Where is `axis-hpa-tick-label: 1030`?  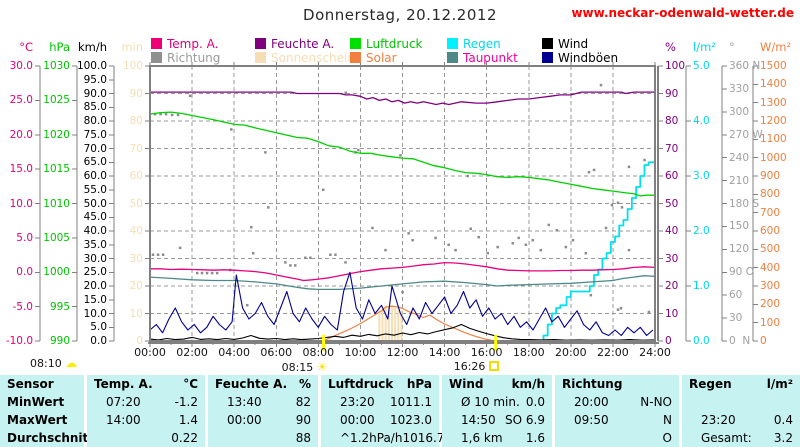
axis-hpa-tick-label: 1030 is located at coordinates (56, 65).